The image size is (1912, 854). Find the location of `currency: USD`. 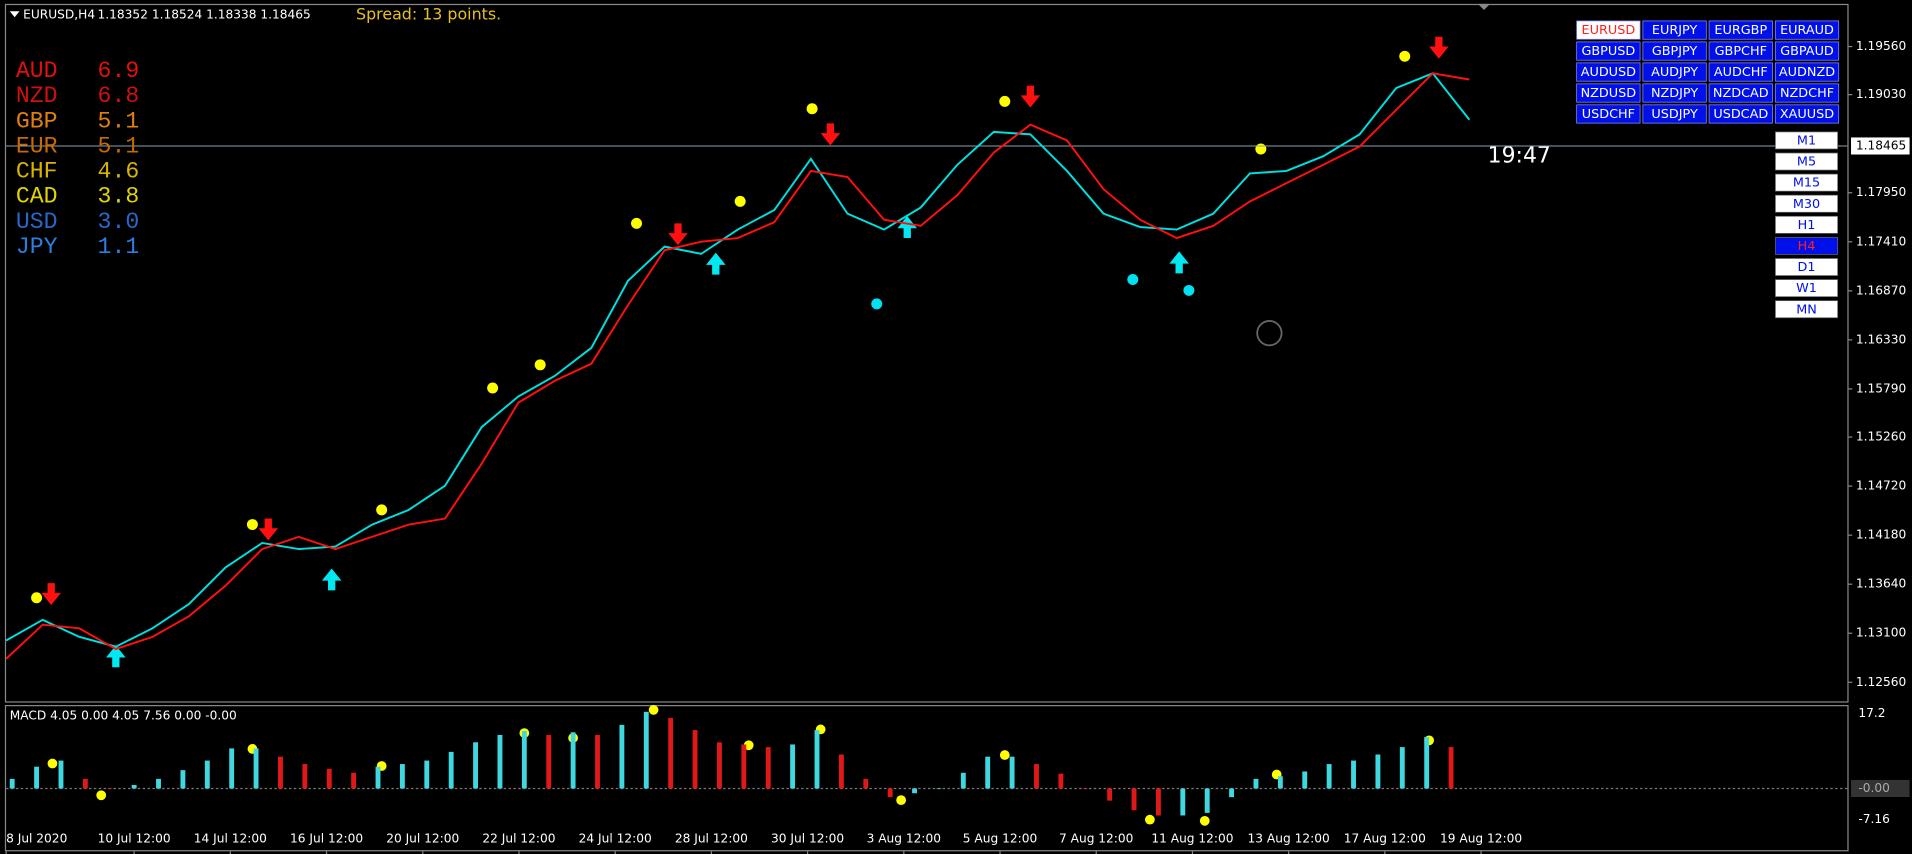

currency: USD is located at coordinates (37, 222).